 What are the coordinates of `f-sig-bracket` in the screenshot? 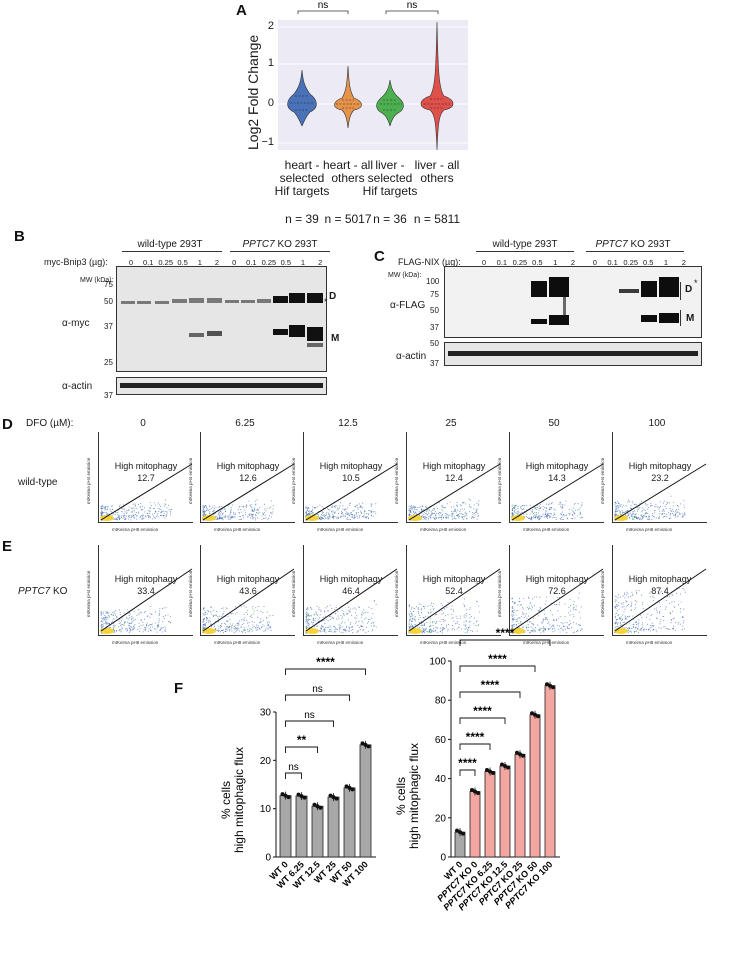 It's located at (497, 668).